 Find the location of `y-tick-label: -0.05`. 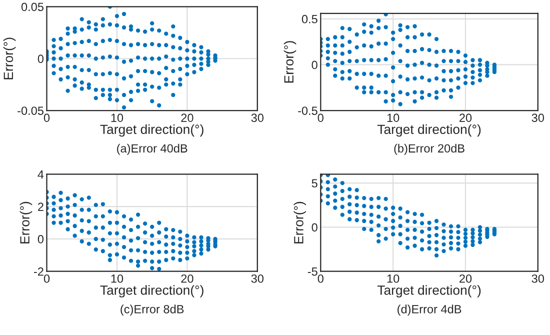

y-tick-label: -0.05 is located at coordinates (31, 110).